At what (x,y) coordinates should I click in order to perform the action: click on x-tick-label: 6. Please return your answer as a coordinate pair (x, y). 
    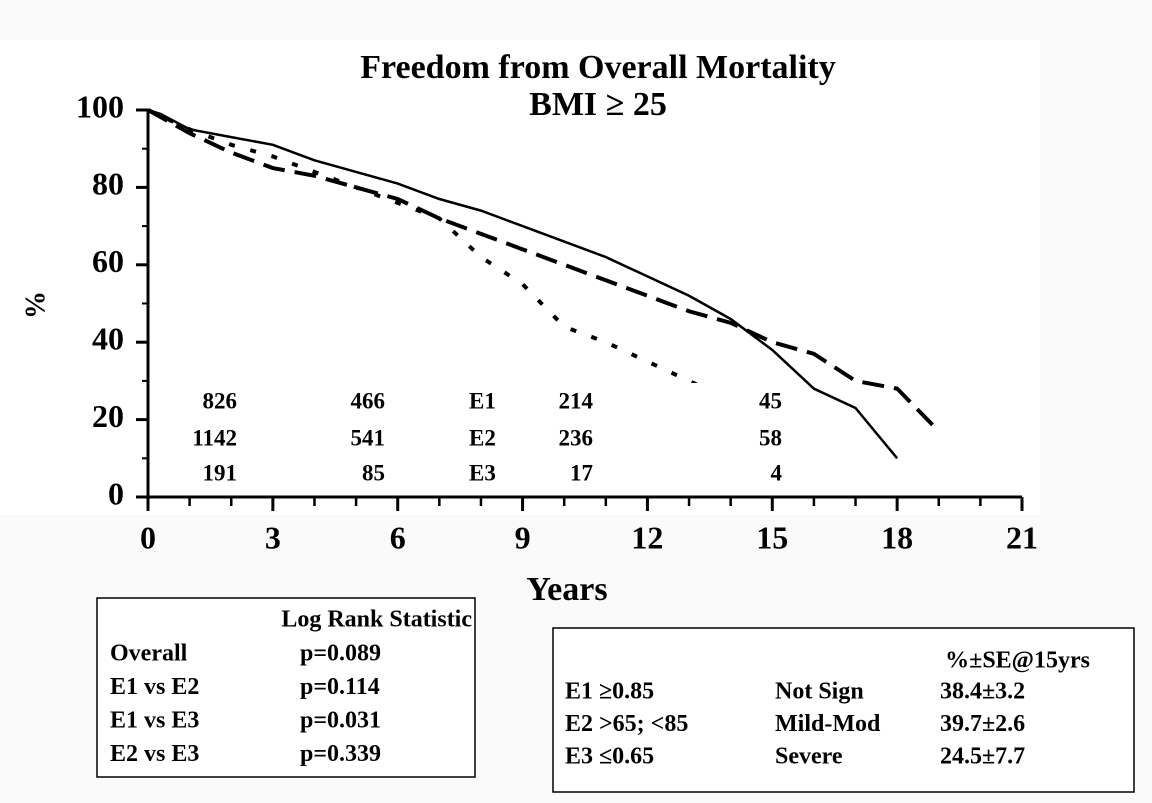
    Looking at the image, I should click on (398, 537).